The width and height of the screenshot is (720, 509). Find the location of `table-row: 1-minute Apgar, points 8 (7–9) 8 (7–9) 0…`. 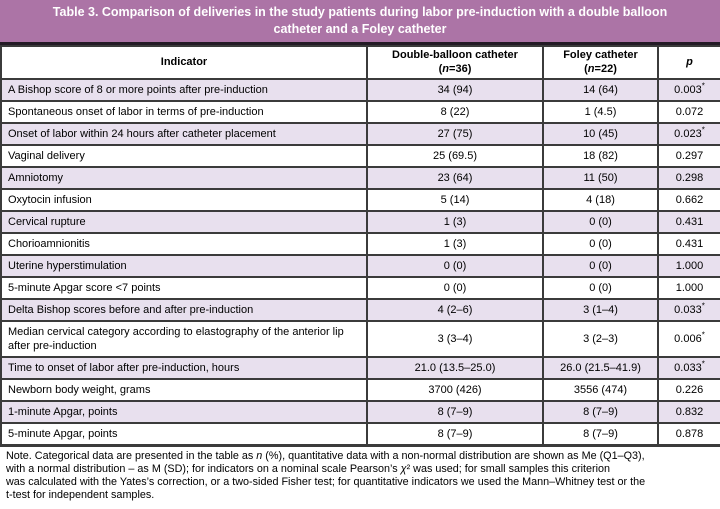

table-row: 1-minute Apgar, points 8 (7–9) 8 (7–9) 0… is located at coordinates (360, 412).